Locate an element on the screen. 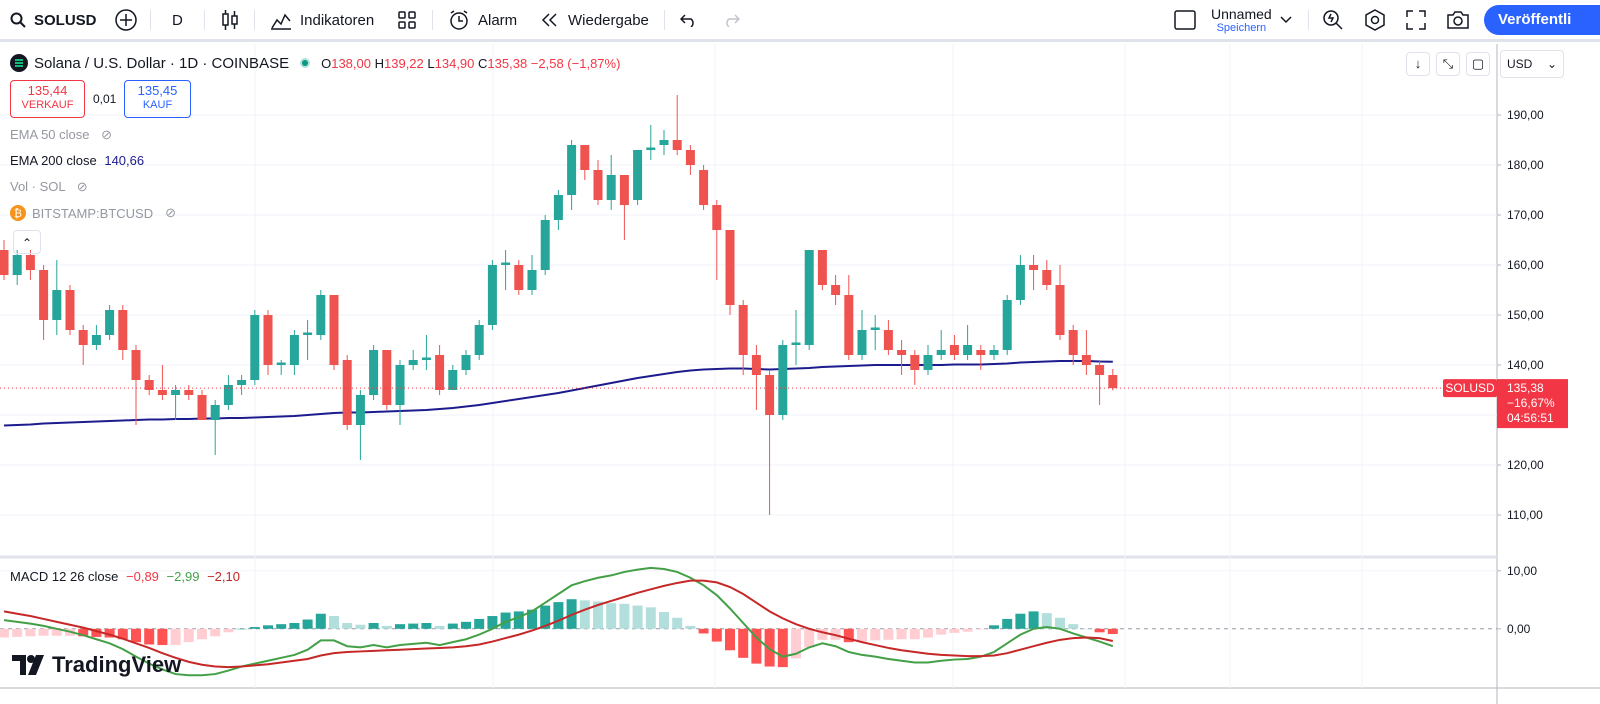 The image size is (1600, 704). maximize-button: ▢ is located at coordinates (1478, 64).